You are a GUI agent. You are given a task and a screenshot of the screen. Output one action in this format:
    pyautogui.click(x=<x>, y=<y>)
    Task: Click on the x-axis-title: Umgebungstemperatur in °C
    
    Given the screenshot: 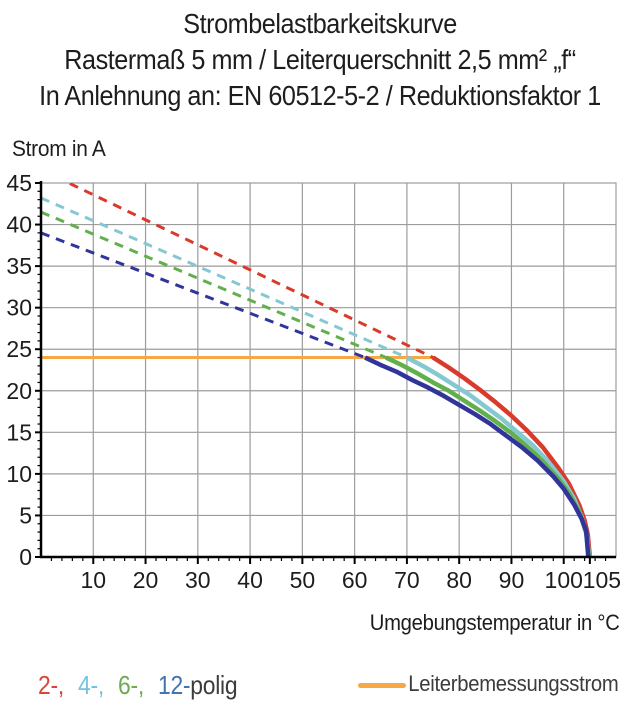 What is the action you would take?
    pyautogui.click(x=495, y=622)
    